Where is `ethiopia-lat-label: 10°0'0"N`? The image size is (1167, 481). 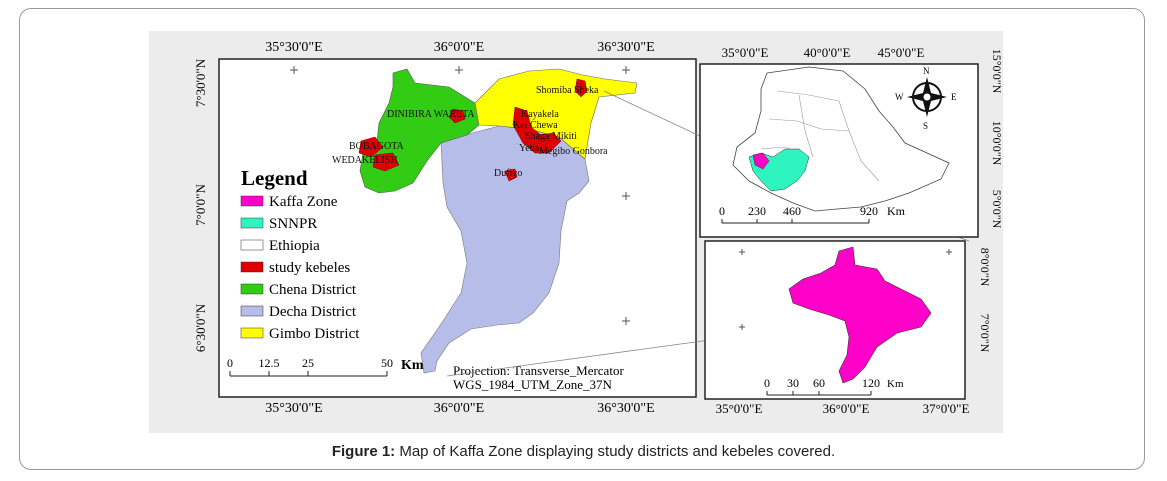 ethiopia-lat-label: 10°0'0"N is located at coordinates (996, 143).